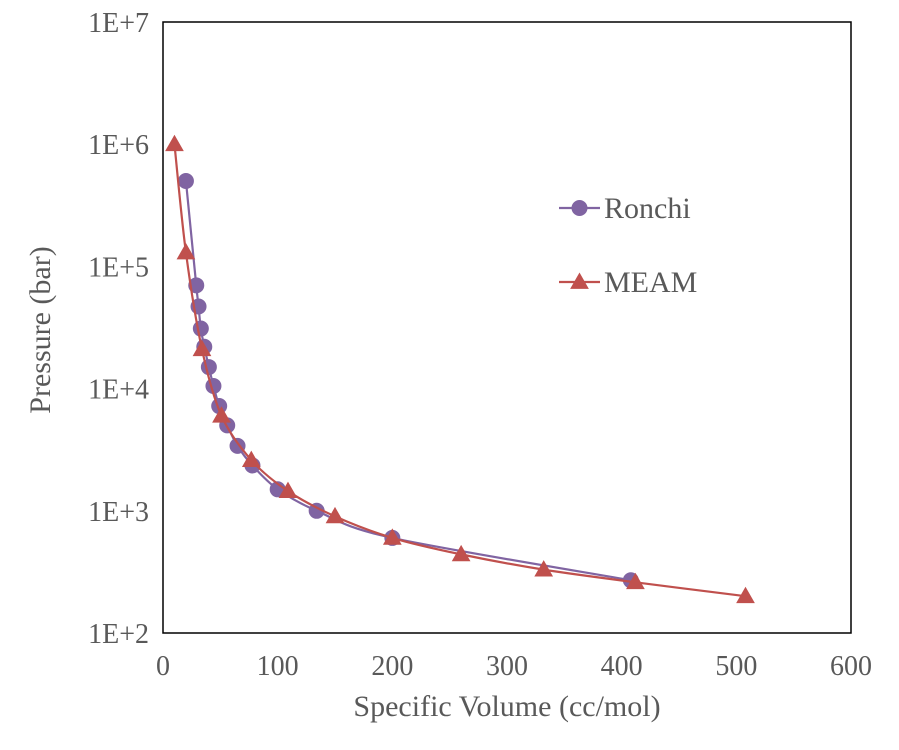 The height and width of the screenshot is (750, 899). I want to click on y-tick-label: 1E+4, so click(118, 390).